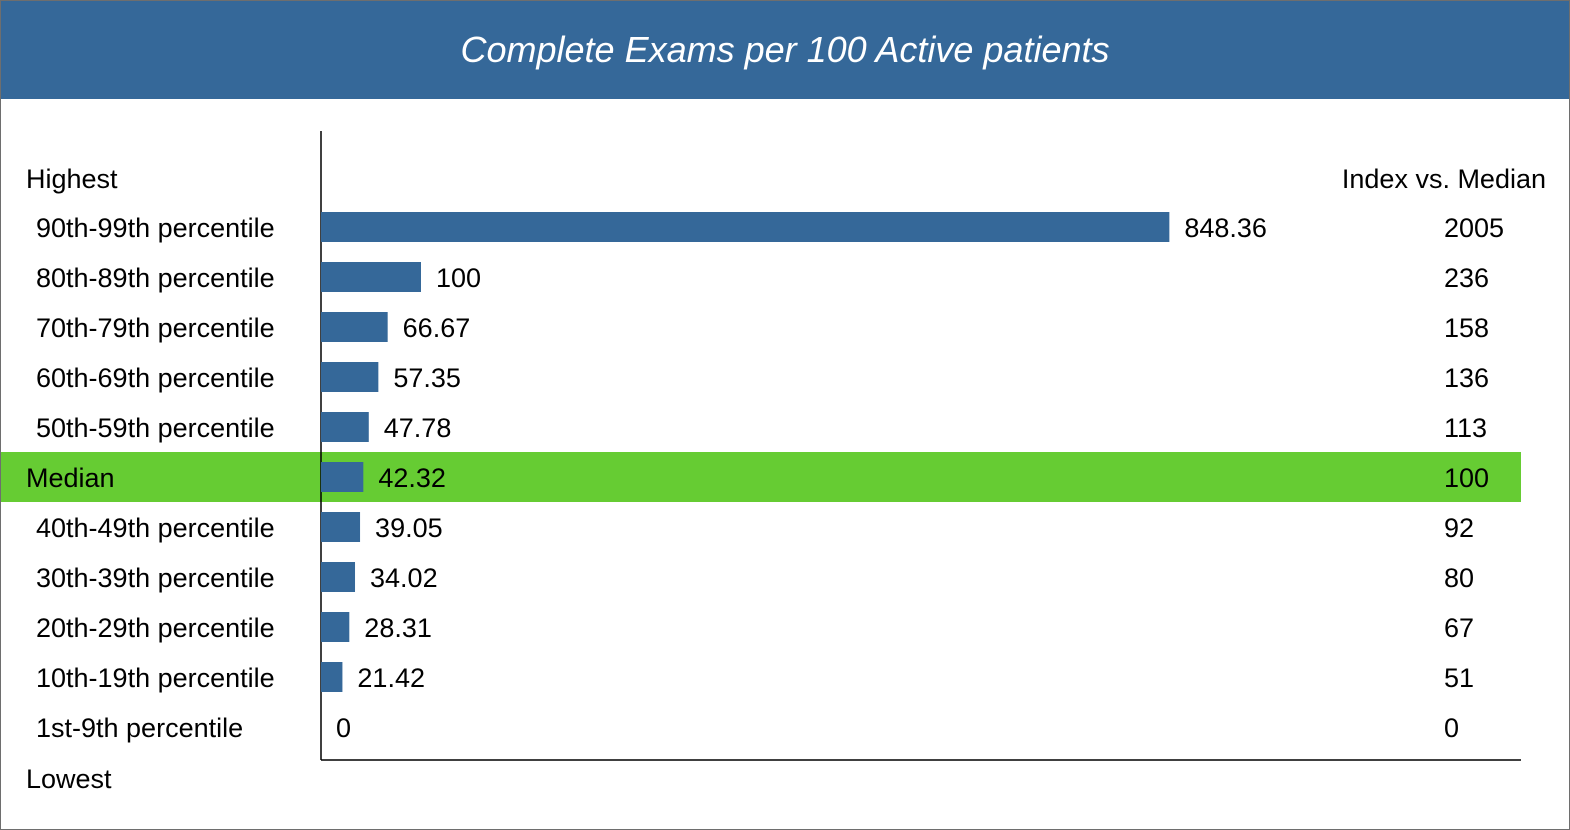  Describe the element at coordinates (155, 378) in the screenshot. I see `category-label: 60th-69th percentile` at that location.